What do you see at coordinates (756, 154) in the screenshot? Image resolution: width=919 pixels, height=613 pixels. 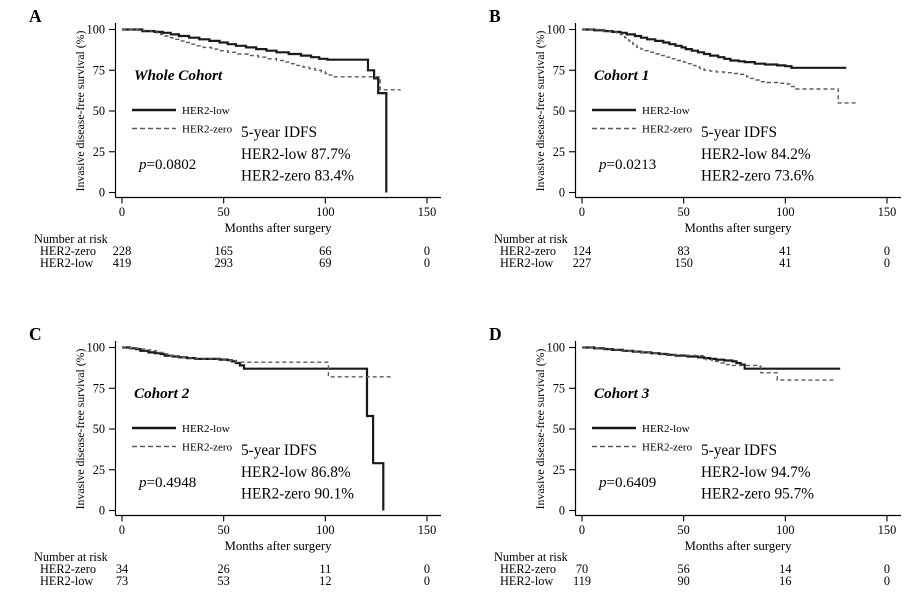 I see `annotation-line: HER2-low 84.2%` at bounding box center [756, 154].